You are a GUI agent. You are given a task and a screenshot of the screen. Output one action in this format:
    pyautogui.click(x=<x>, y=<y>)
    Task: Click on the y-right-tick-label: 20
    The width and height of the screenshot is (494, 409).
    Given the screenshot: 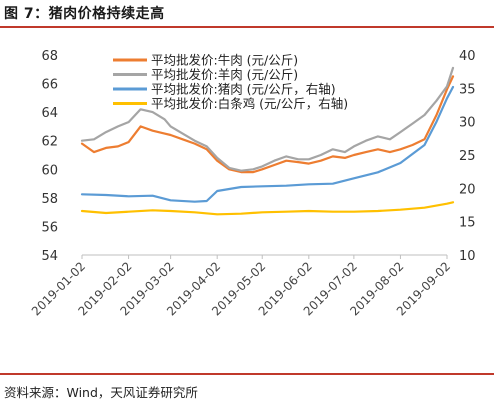 What is the action you would take?
    pyautogui.click(x=467, y=189)
    